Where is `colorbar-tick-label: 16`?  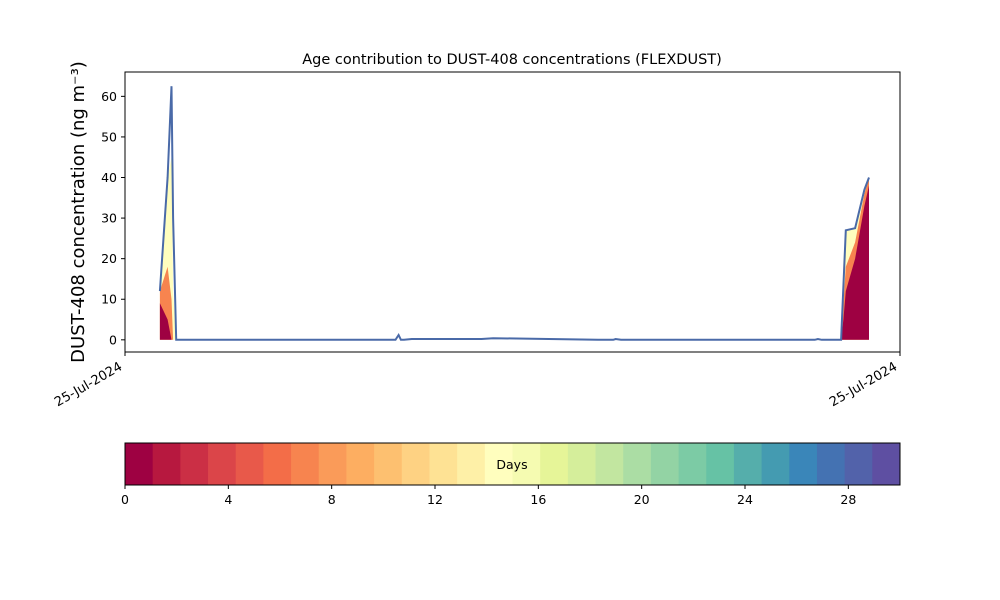
colorbar-tick-label: 16 is located at coordinates (538, 499).